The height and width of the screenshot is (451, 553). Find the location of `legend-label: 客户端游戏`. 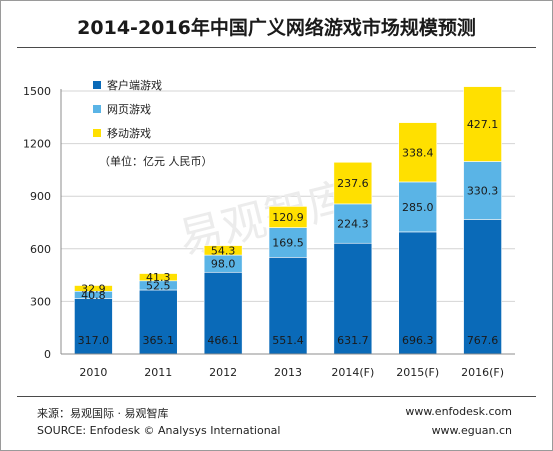

legend-label: 客户端游戏 is located at coordinates (134, 85).